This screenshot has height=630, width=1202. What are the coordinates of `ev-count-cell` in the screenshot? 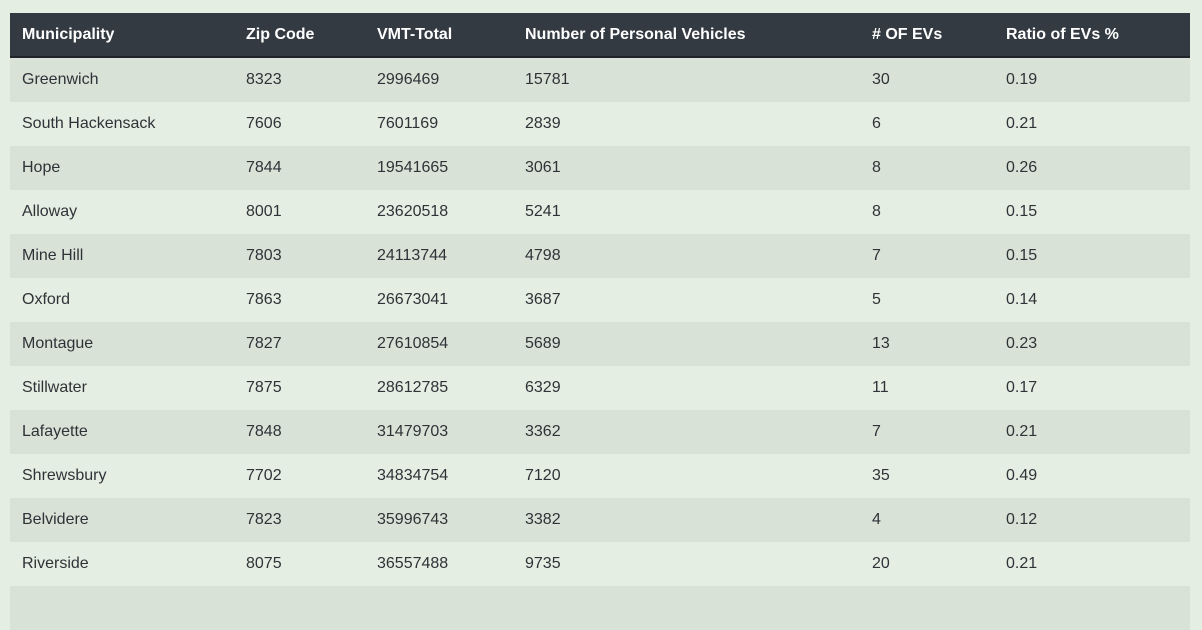 It's located at (927, 608).